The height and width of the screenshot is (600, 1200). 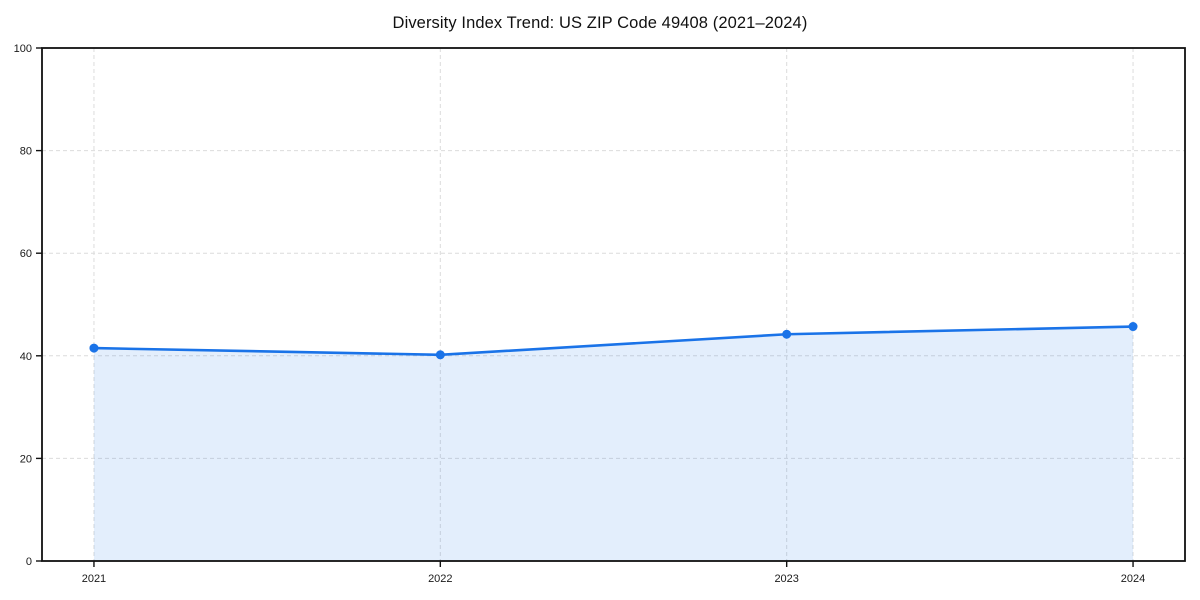 I want to click on x-tick-label-2023: 2023, so click(x=786, y=579).